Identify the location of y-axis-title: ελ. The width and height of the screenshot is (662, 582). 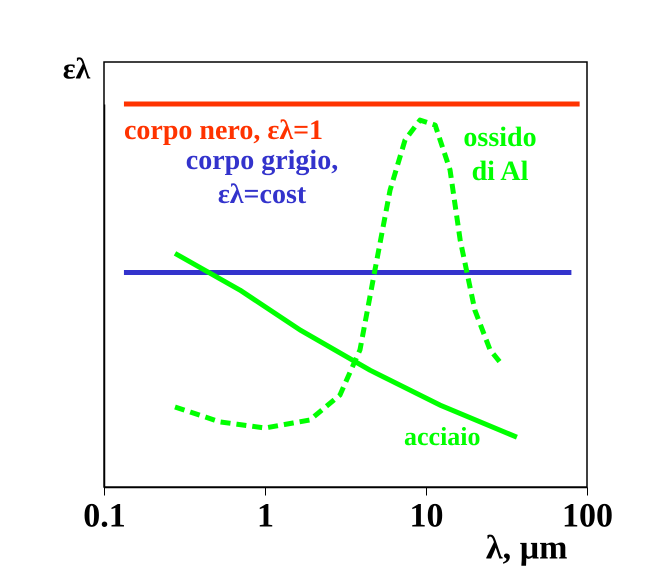
(76, 69).